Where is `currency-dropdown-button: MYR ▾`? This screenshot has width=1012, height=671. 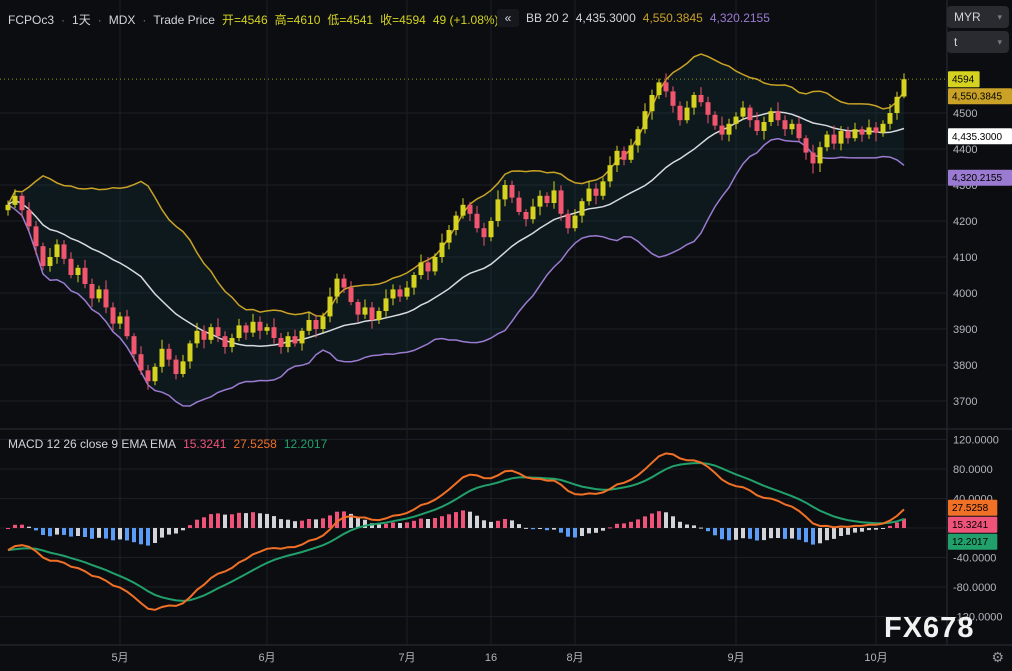
currency-dropdown-button: MYR ▾ is located at coordinates (978, 17).